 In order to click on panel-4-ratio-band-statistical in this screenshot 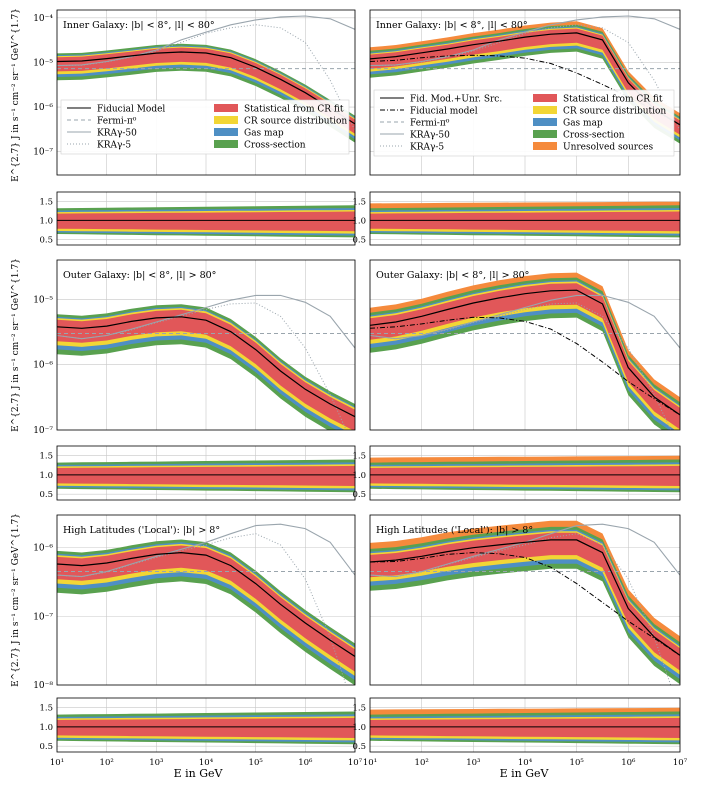, I will do `click(525, 475)`.